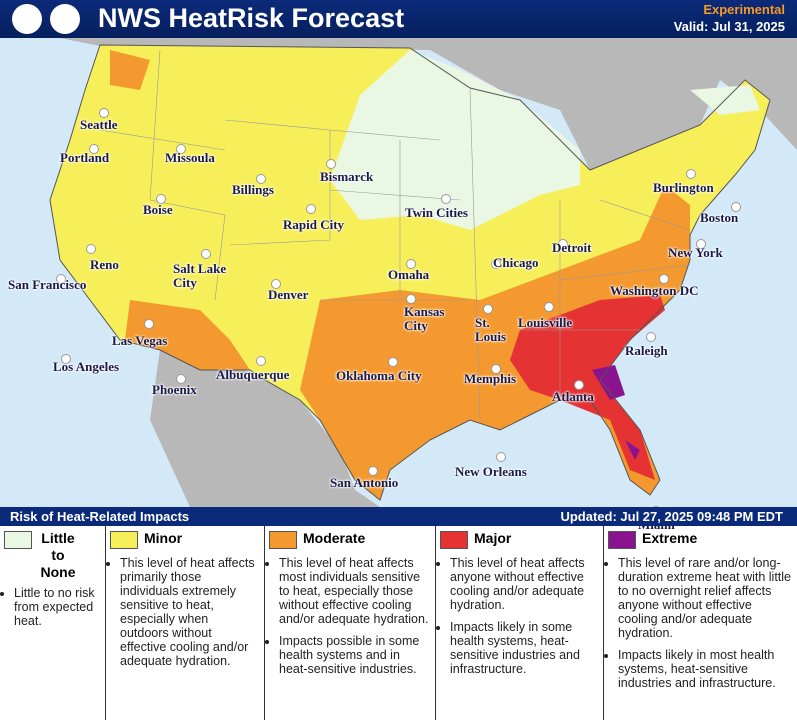  What do you see at coordinates (572, 247) in the screenshot?
I see `city-label: Detroit` at bounding box center [572, 247].